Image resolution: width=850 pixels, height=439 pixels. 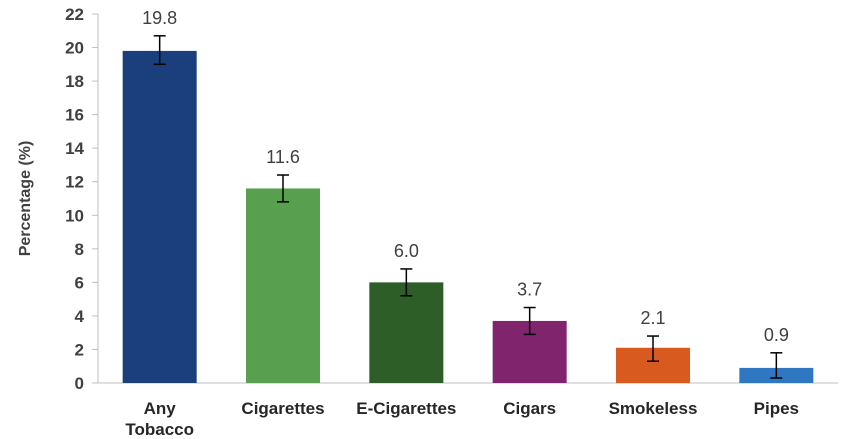 I want to click on data-label: 19.8, so click(x=159, y=18).